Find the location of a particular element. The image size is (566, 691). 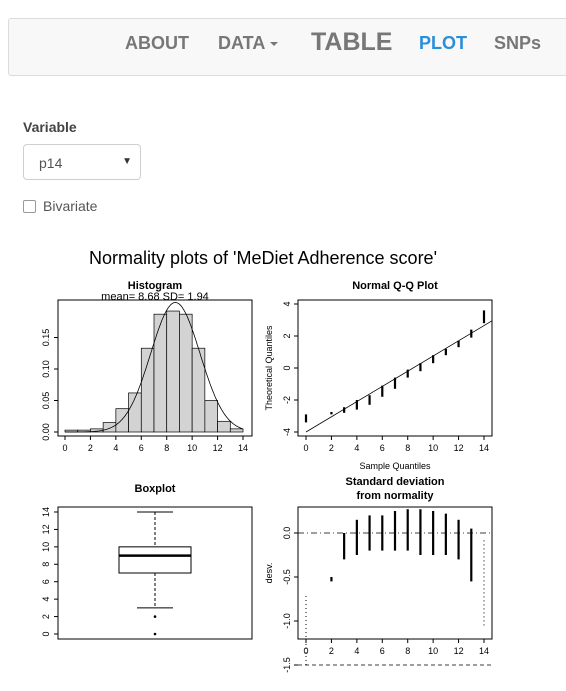

triangle-down-icon: ▼ is located at coordinates (127, 161).